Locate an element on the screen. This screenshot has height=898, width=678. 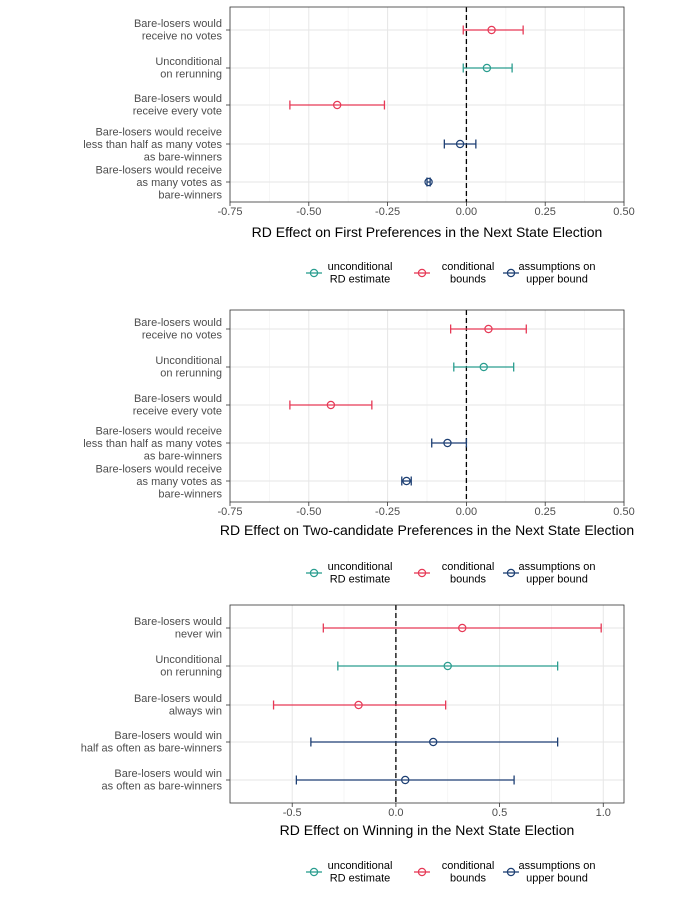
x-tick-label: 0.25 is located at coordinates (544, 212).